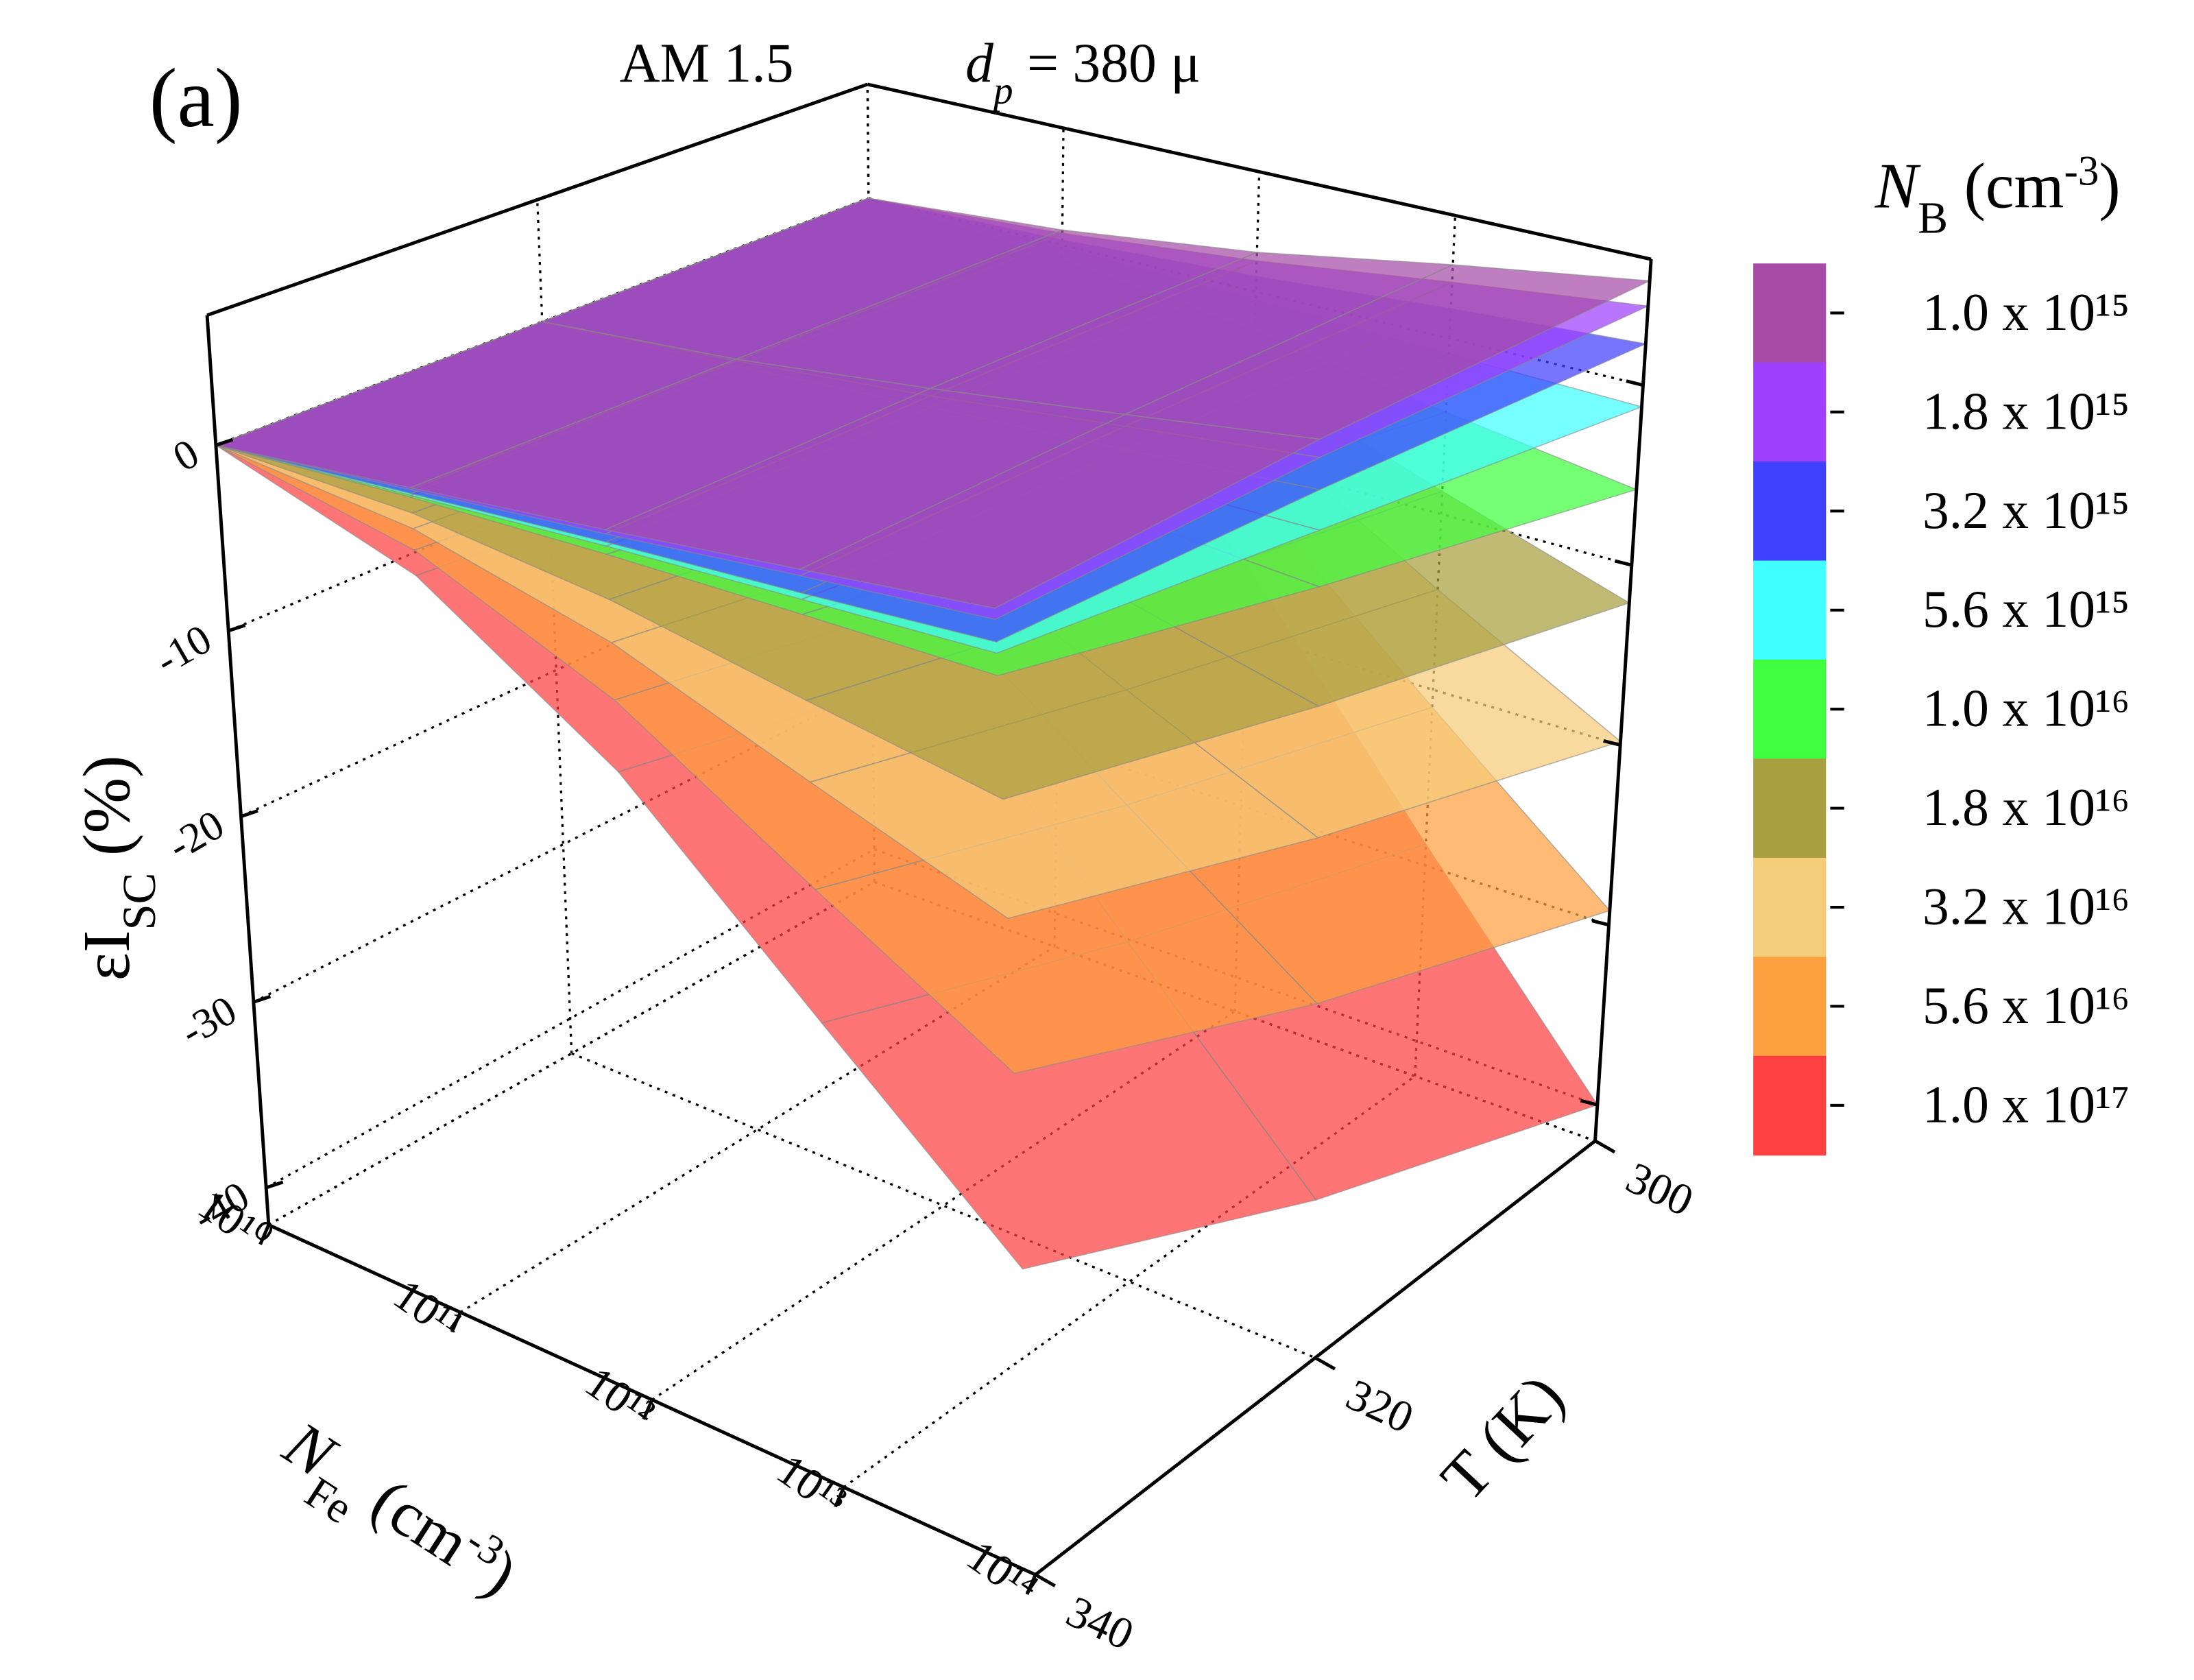 The width and height of the screenshot is (2194, 1680). Describe the element at coordinates (2026, 1005) in the screenshot. I see `legend-label: 5.6 x 10¹⁶` at that location.